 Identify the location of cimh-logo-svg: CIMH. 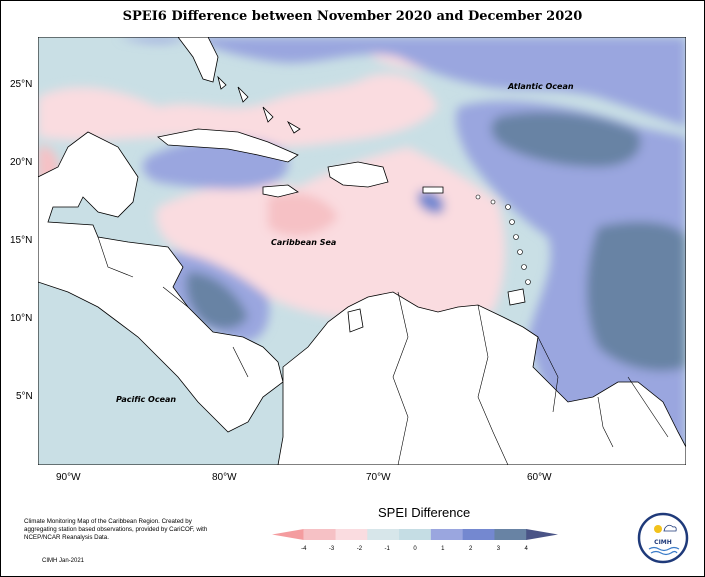
(663, 538).